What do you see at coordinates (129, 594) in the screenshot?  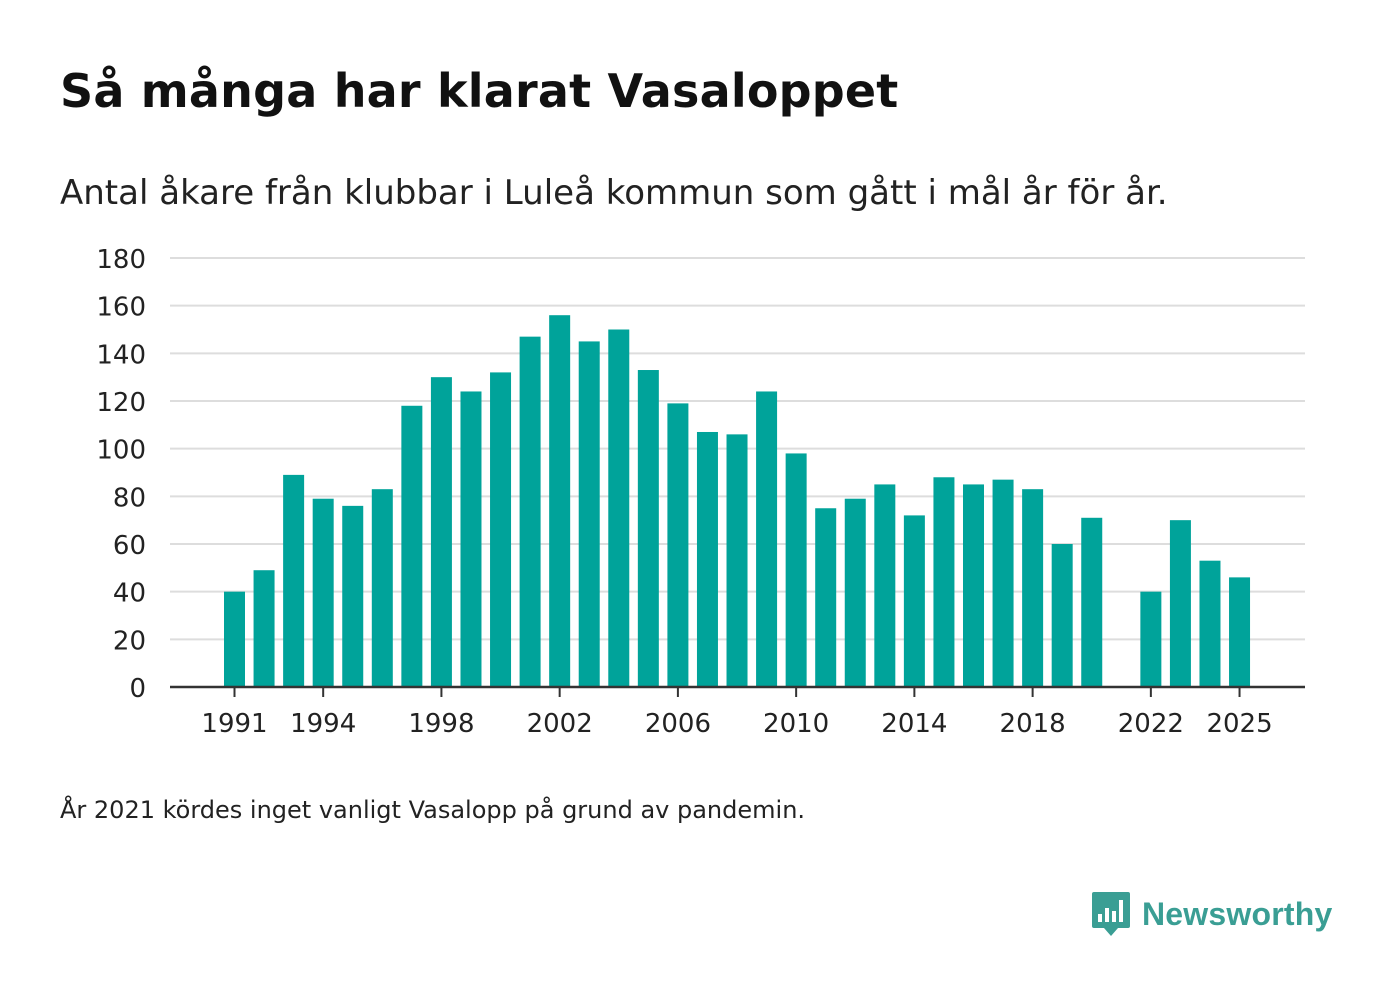 I see `y-tick-label: 40` at bounding box center [129, 594].